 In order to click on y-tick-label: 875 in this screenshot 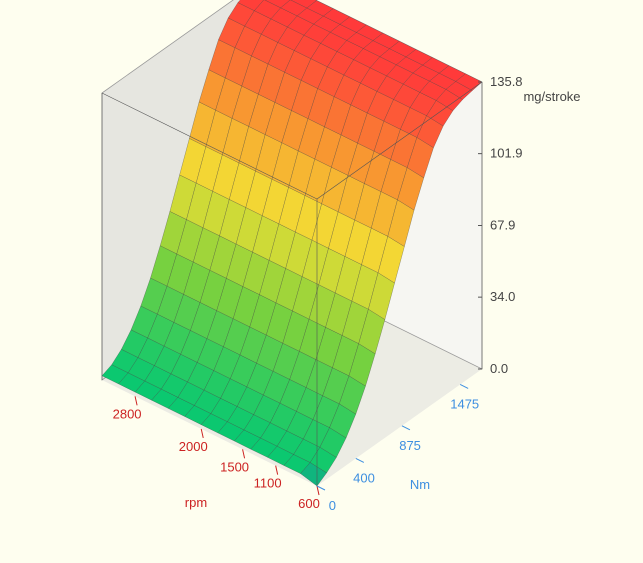, I will do `click(410, 445)`.